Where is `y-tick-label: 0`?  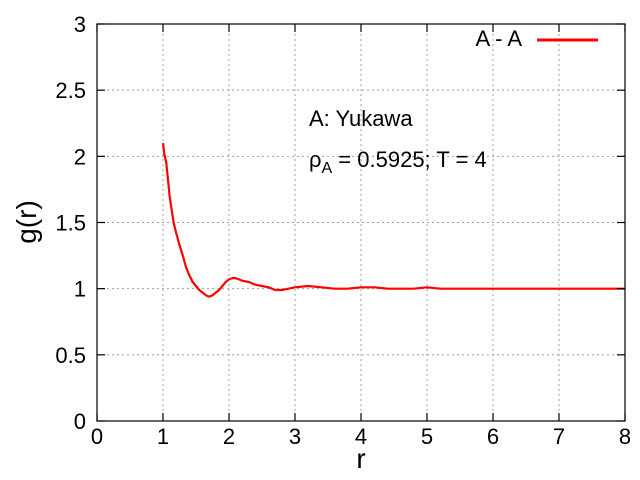 y-tick-label: 0 is located at coordinates (80, 421).